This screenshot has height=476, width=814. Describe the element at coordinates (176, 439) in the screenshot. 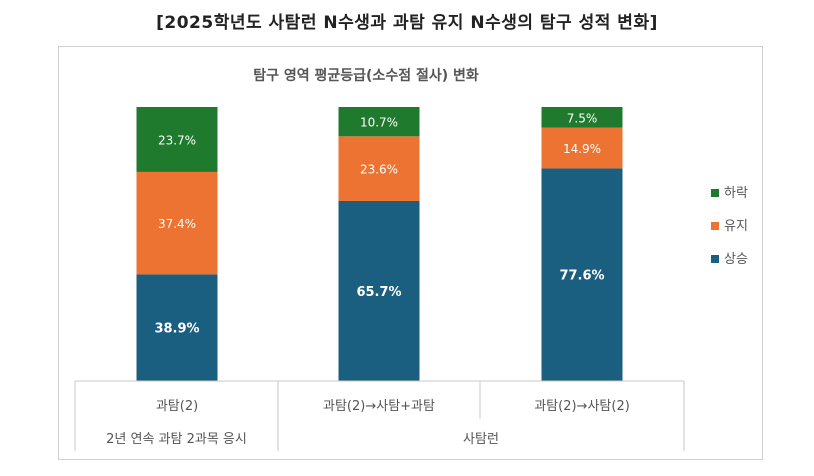

I see `group-label: 2년 연속 과탐 2과목 응시` at that location.